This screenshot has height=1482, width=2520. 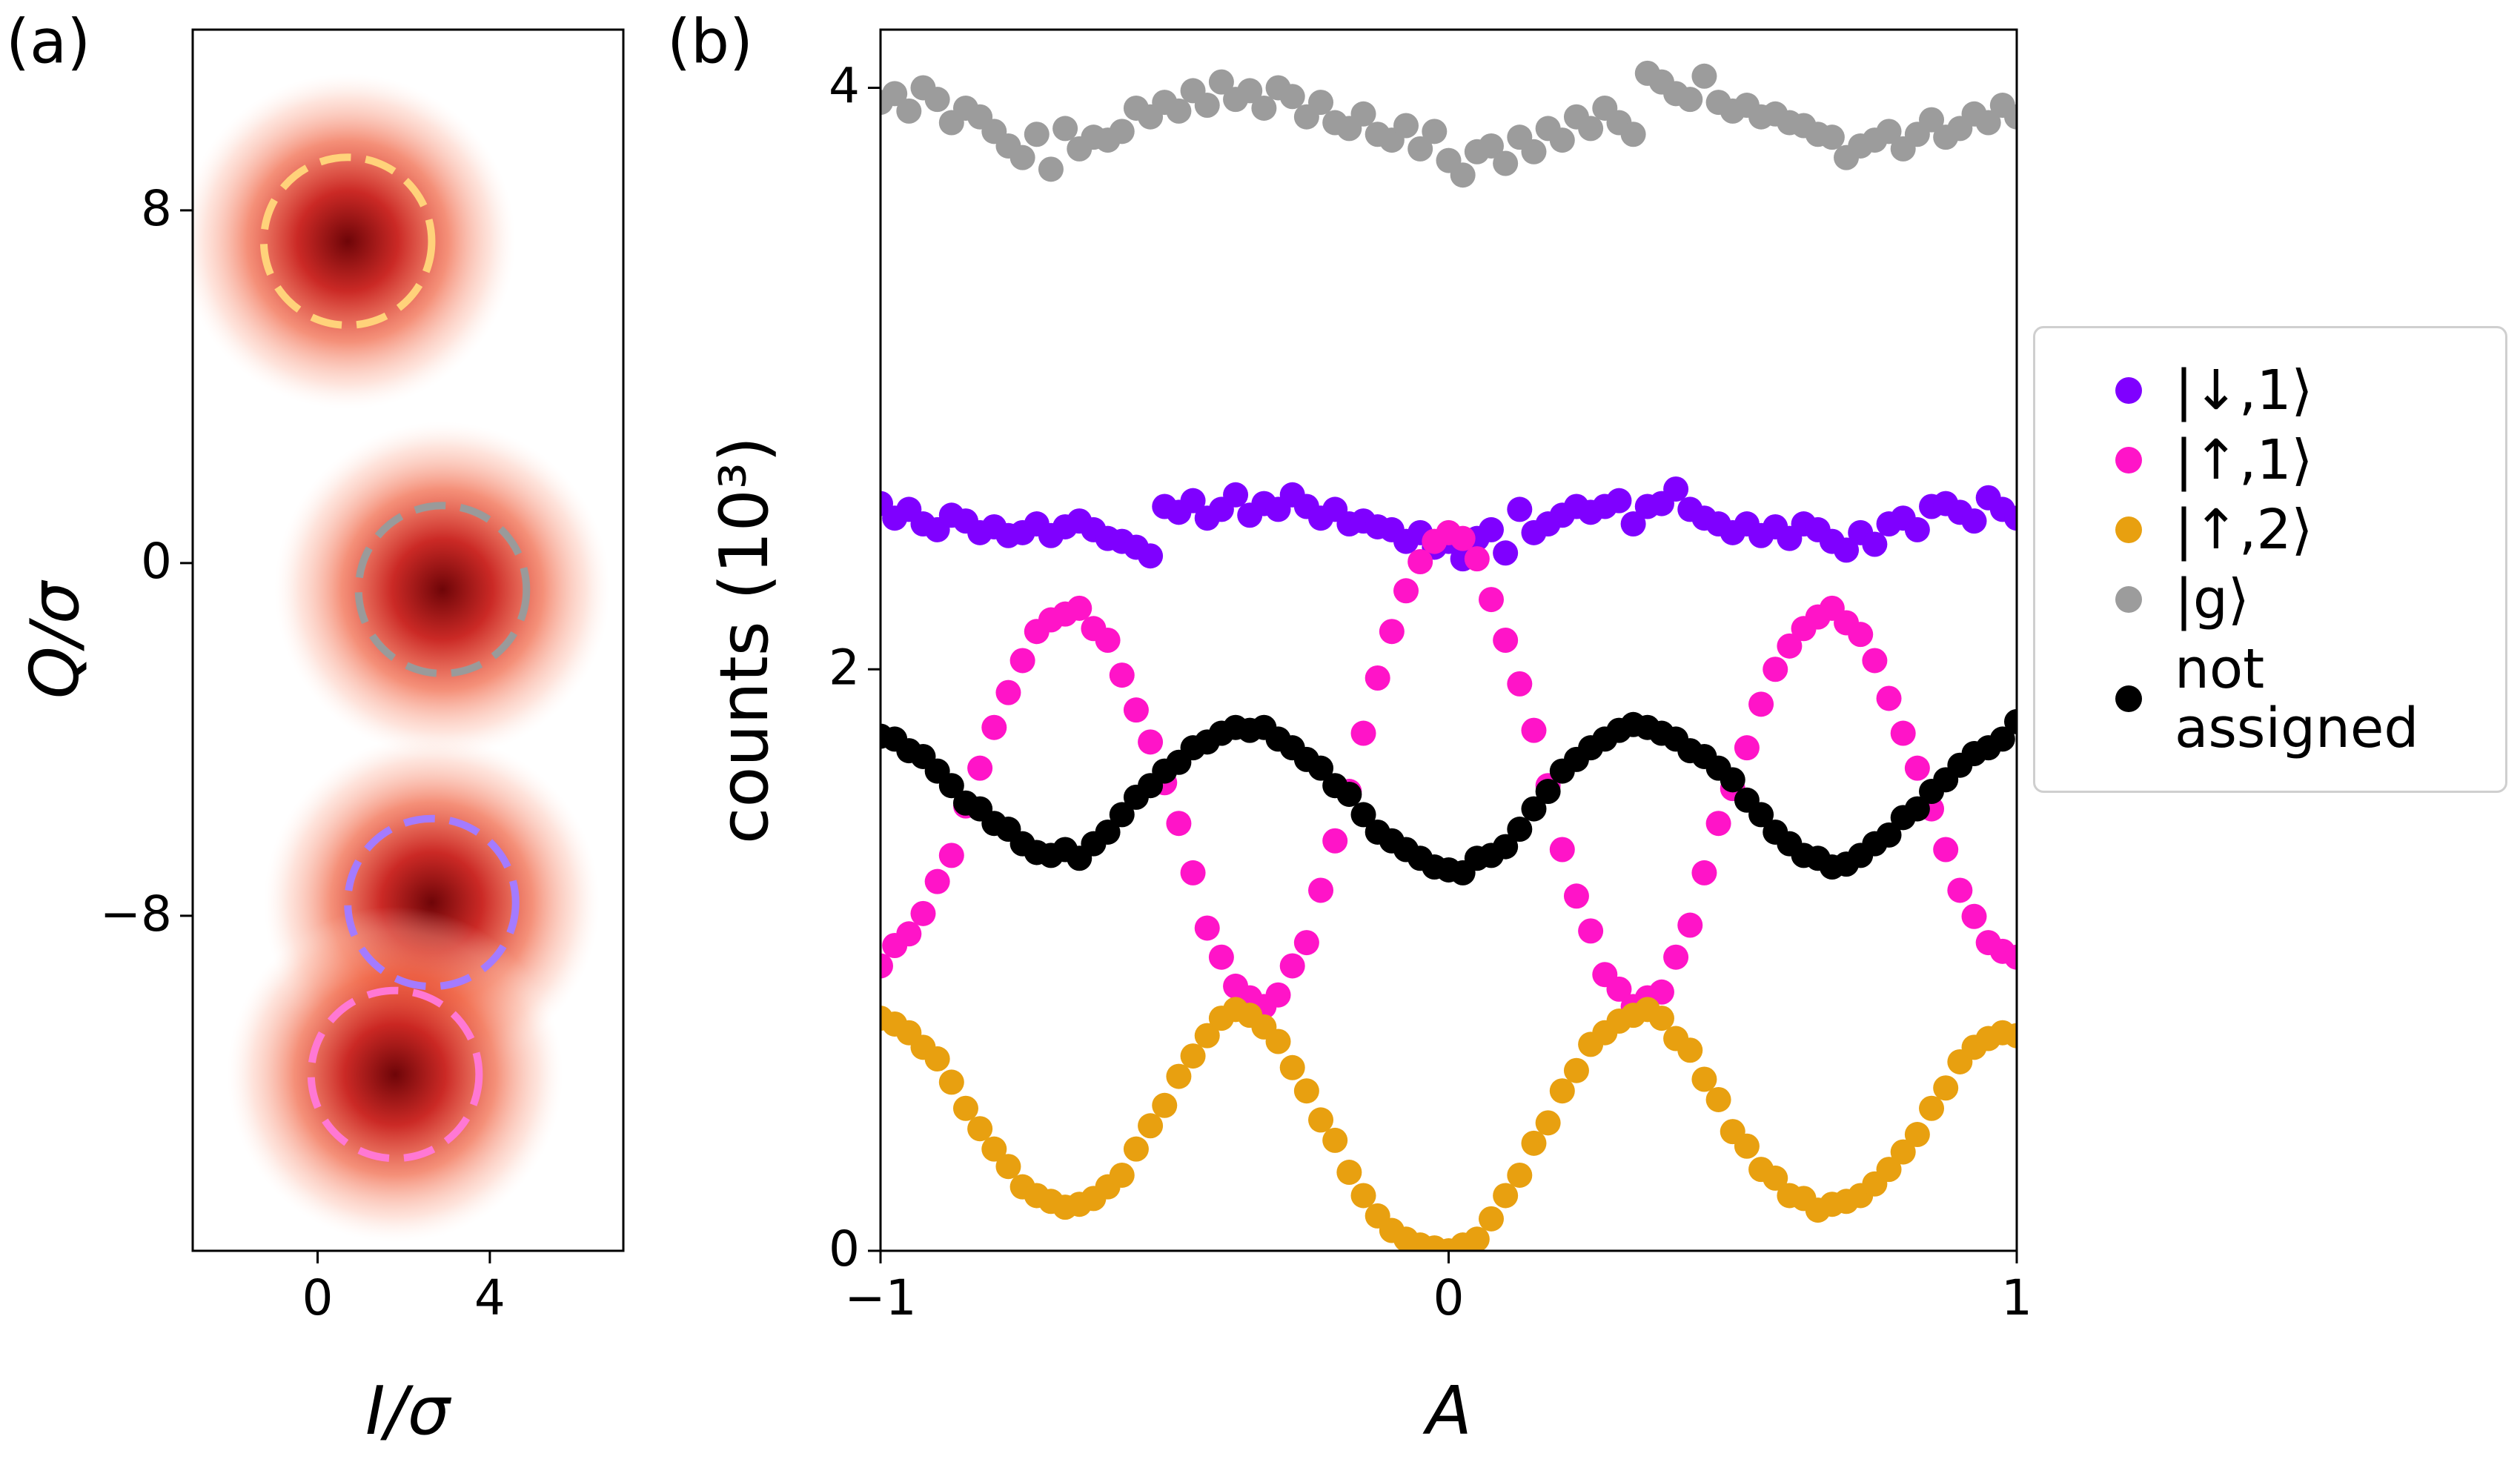 I want to click on y-tick-label: 8, so click(x=157, y=209).